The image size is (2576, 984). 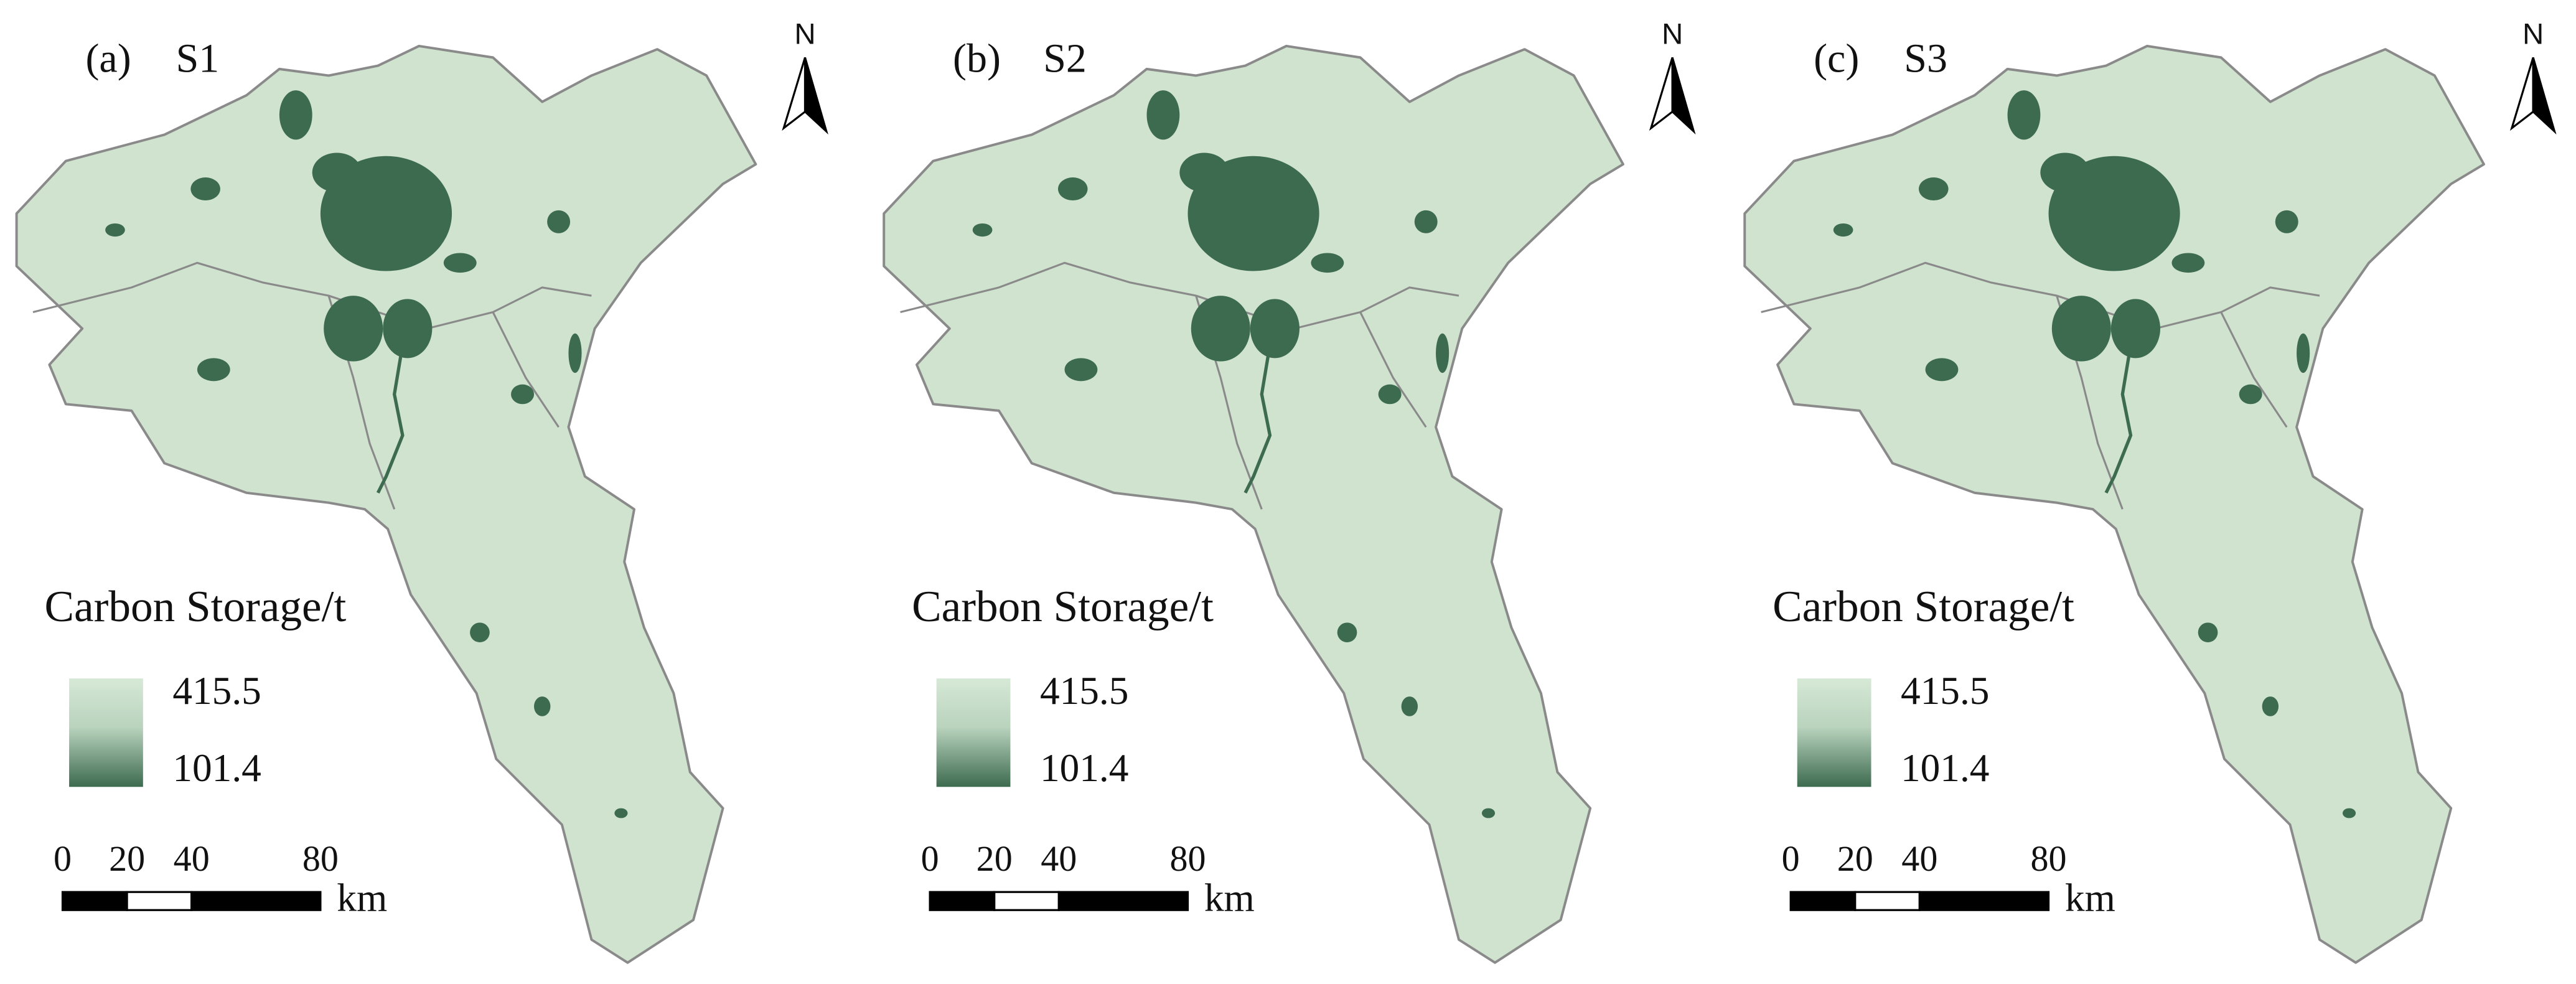 I want to click on scenario-label: S3, so click(x=1925, y=58).